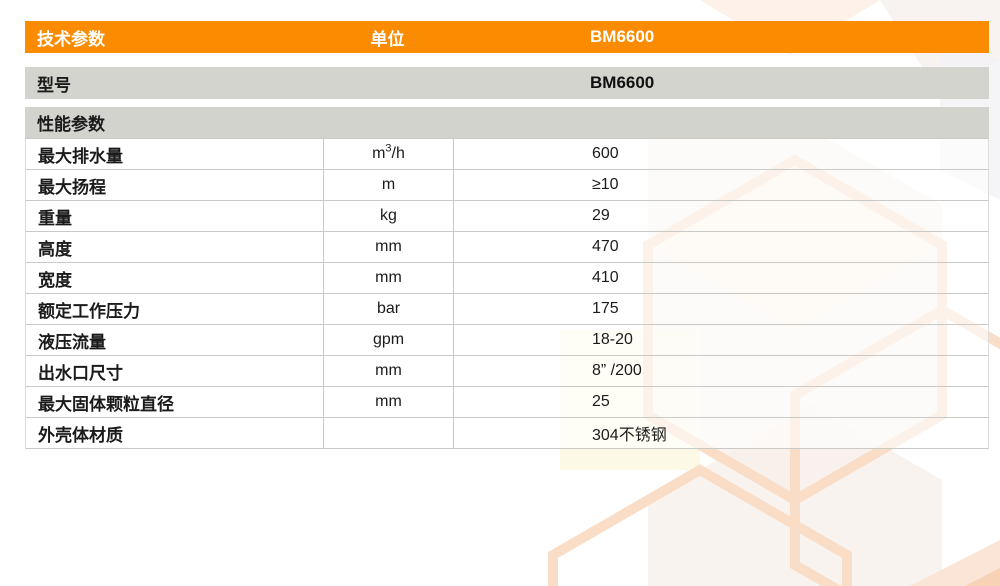 The height and width of the screenshot is (586, 1000). Describe the element at coordinates (389, 433) in the screenshot. I see `row-unit` at that location.